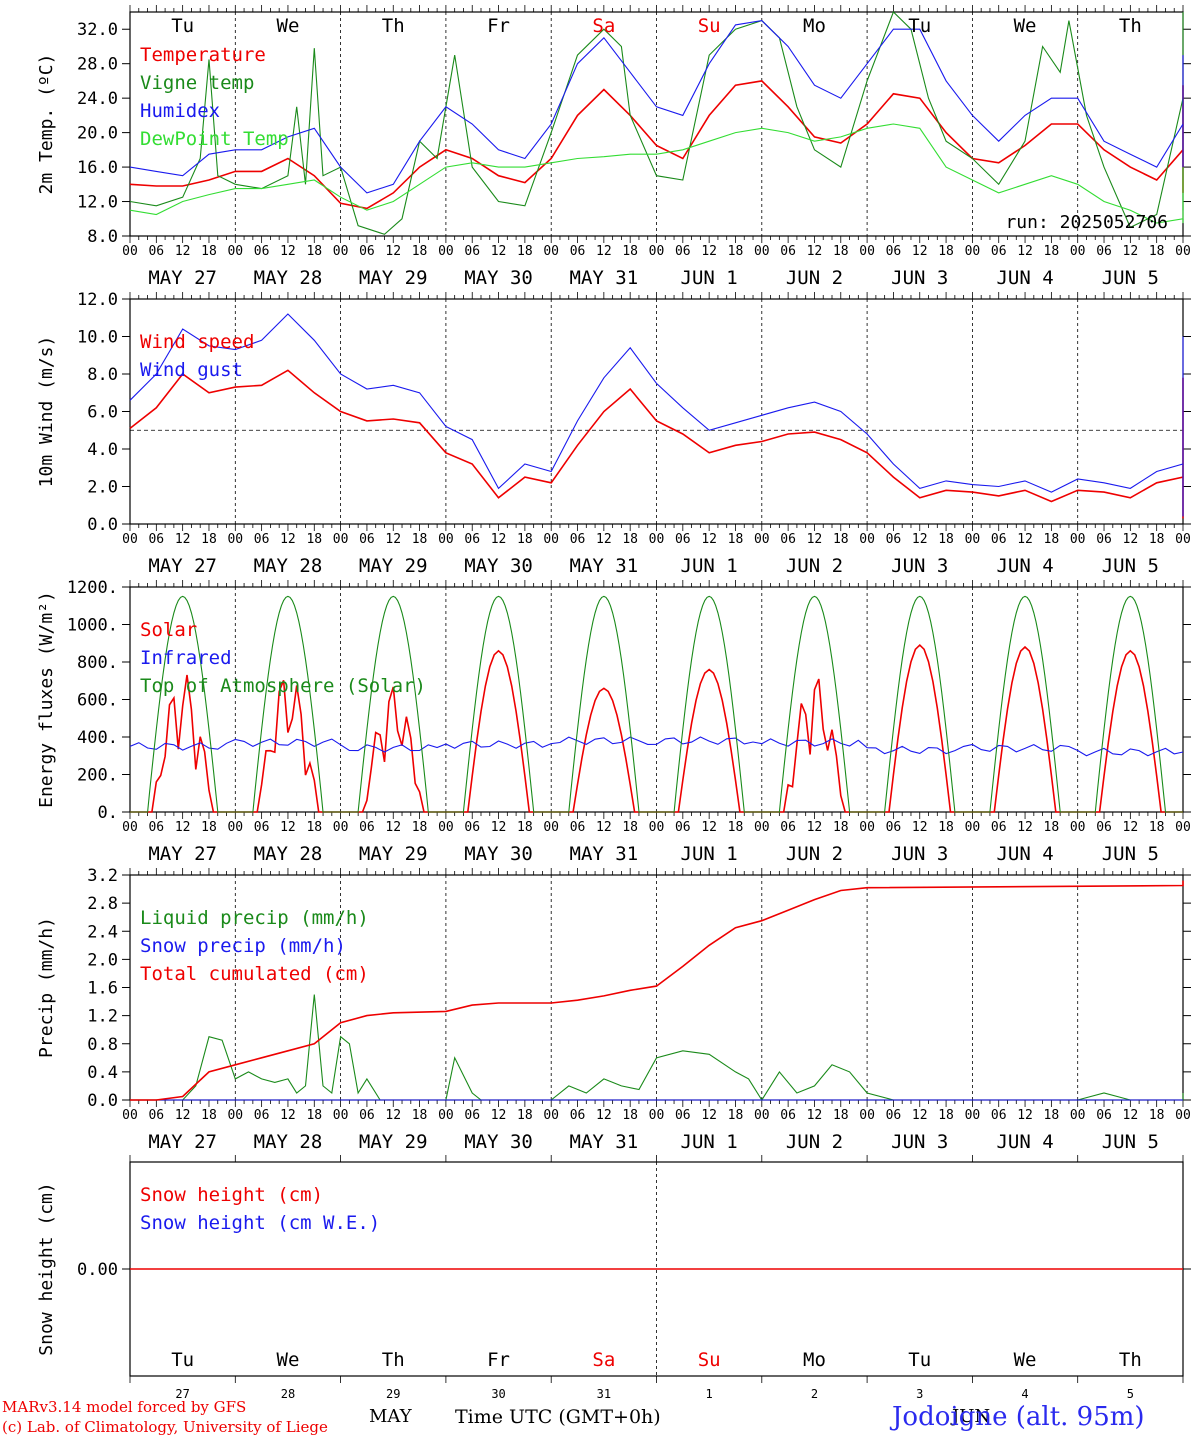  What do you see at coordinates (603, 1360) in the screenshot?
I see `day-name: Sa` at bounding box center [603, 1360].